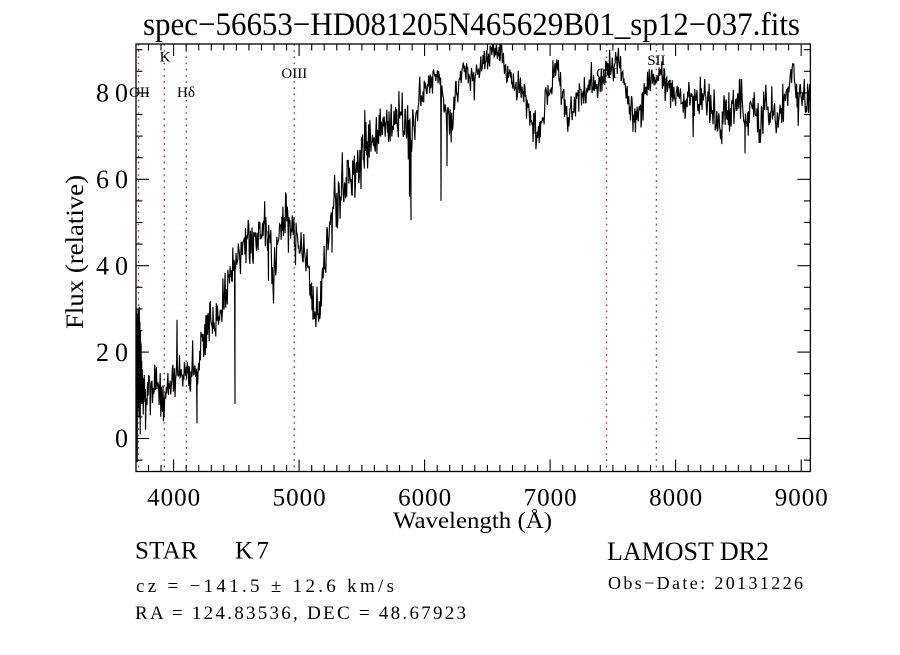 The width and height of the screenshot is (900, 655). Describe the element at coordinates (472, 520) in the screenshot. I see `svg-text: Wavelength (Å)` at that location.